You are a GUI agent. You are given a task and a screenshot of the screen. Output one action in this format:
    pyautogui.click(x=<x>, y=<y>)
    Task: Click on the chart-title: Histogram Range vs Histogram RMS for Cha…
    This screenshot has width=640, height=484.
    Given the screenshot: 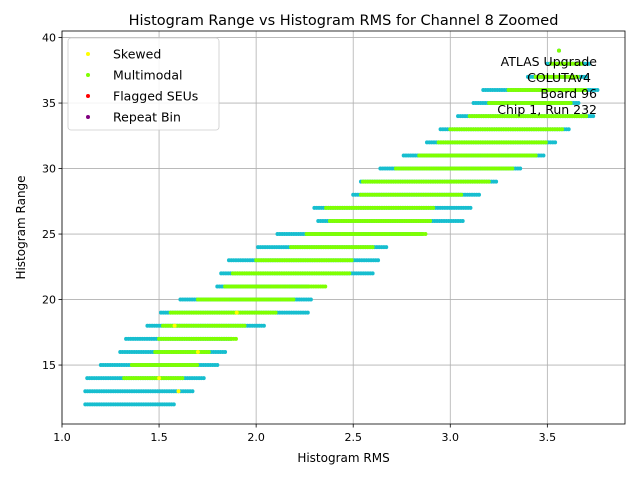 What is the action you would take?
    pyautogui.click(x=344, y=21)
    